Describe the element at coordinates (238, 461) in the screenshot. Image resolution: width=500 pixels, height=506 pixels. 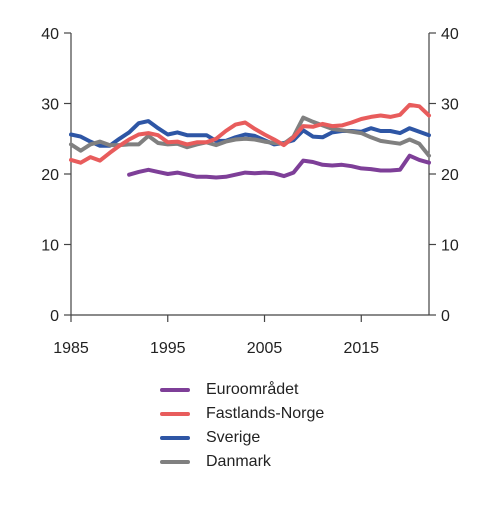
I see `legend-label: Danmark` at that location.